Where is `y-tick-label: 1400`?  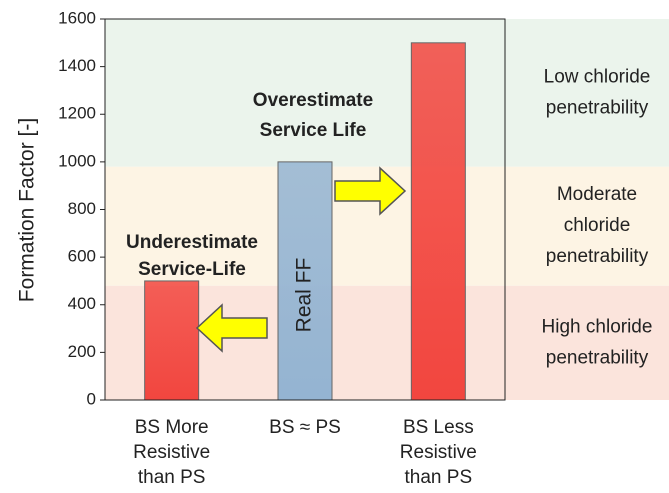 y-tick-label: 1400 is located at coordinates (77, 65).